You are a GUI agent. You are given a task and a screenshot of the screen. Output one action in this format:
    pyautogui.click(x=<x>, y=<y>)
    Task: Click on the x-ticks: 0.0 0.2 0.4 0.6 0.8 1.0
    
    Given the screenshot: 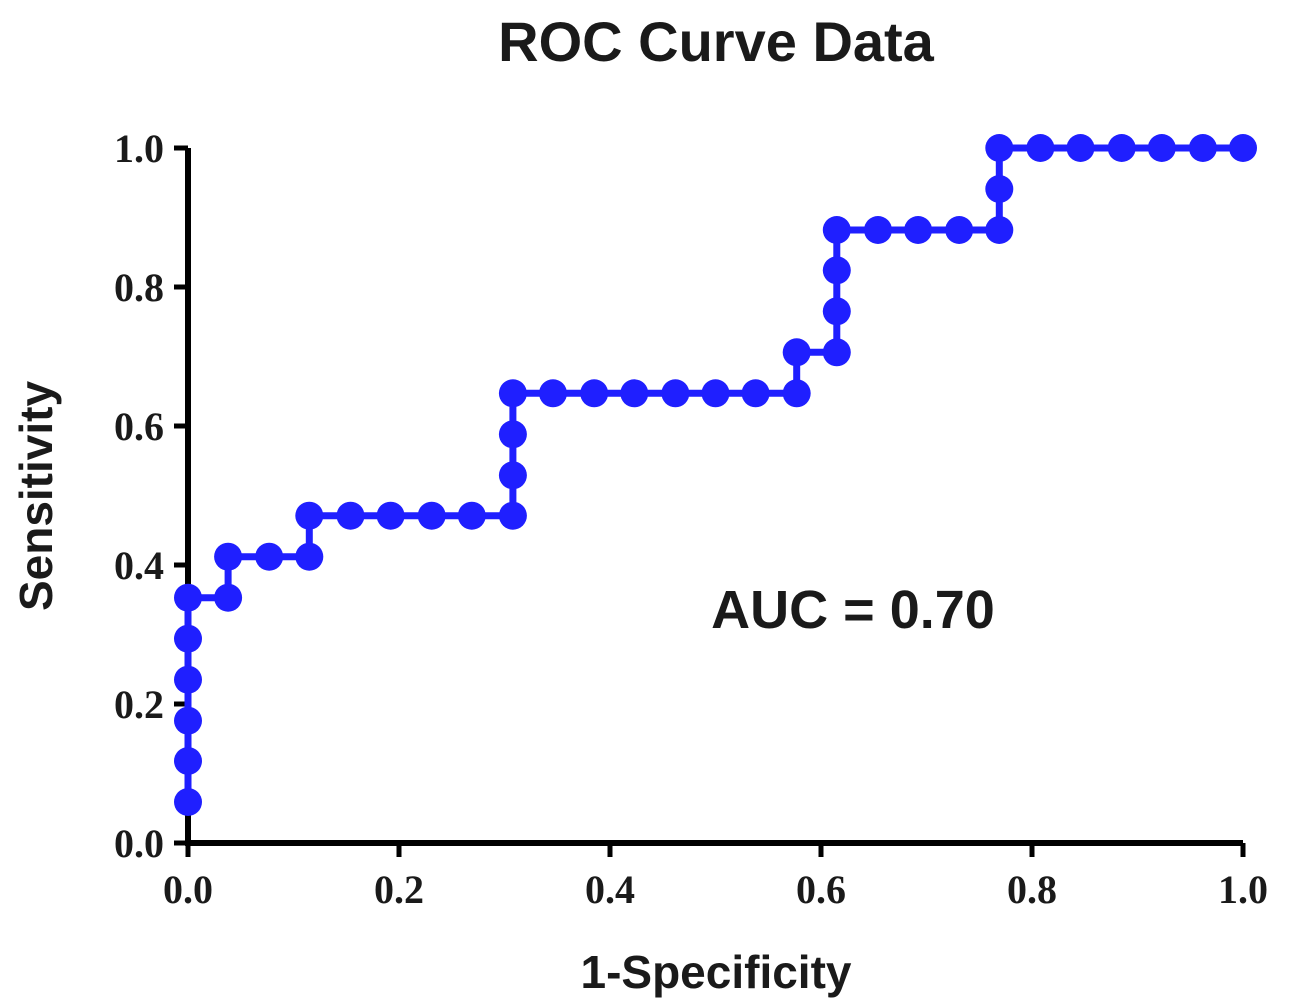 What is the action you would take?
    pyautogui.click(x=715, y=877)
    